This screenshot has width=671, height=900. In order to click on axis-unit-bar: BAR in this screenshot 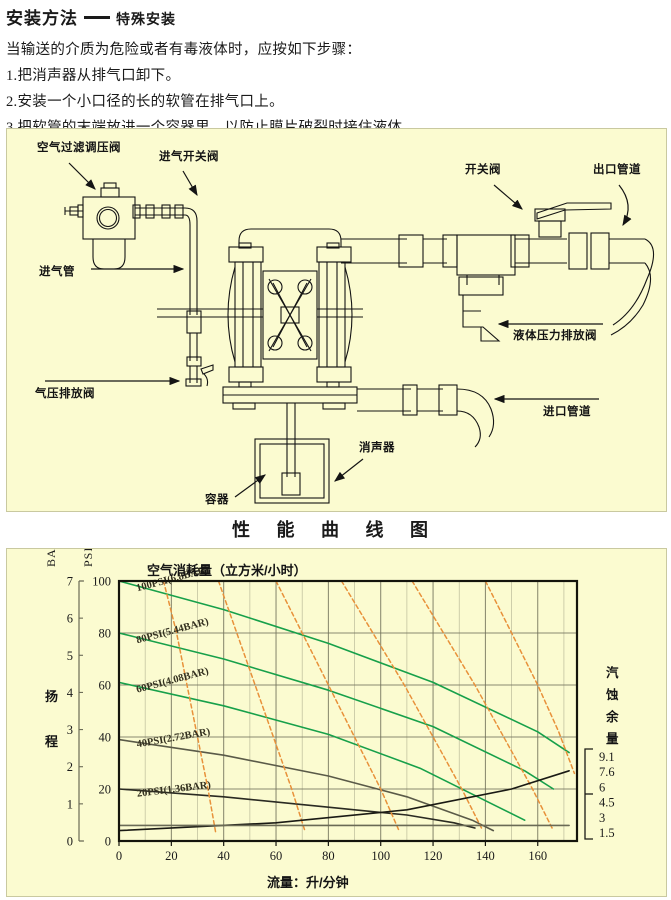, I will do `click(51, 558)`.